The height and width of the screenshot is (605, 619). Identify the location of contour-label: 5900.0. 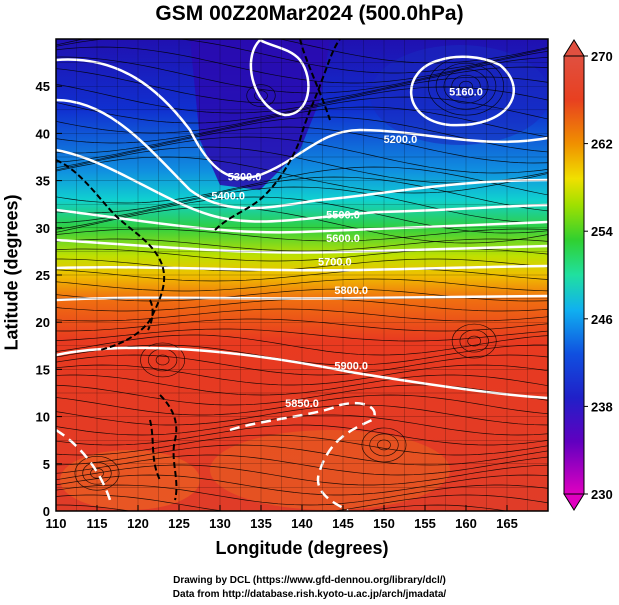
(351, 366).